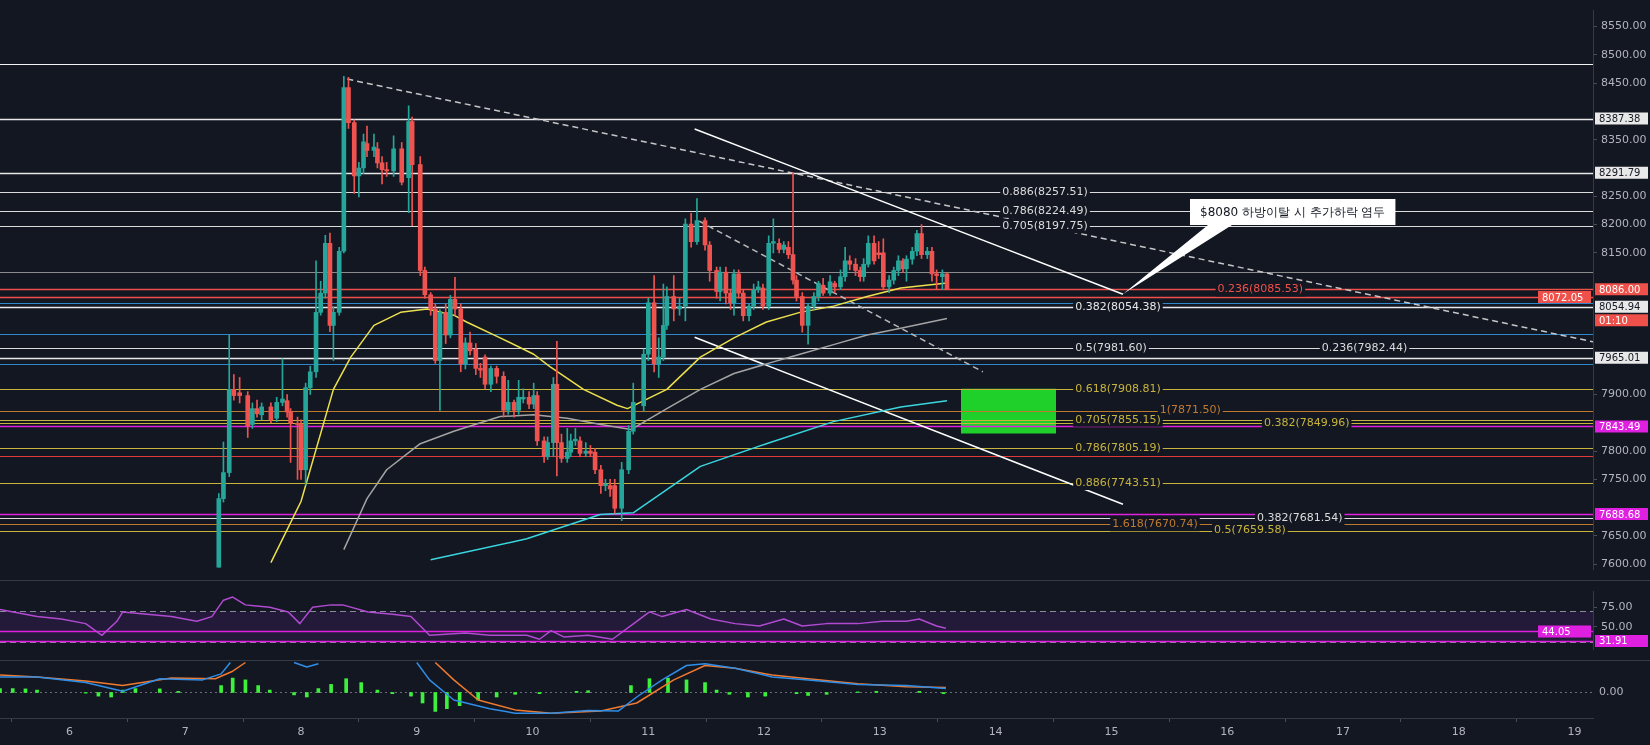 The height and width of the screenshot is (745, 1650). Describe the element at coordinates (1624, 224) in the screenshot. I see `y-tick-label: 8200.00` at that location.